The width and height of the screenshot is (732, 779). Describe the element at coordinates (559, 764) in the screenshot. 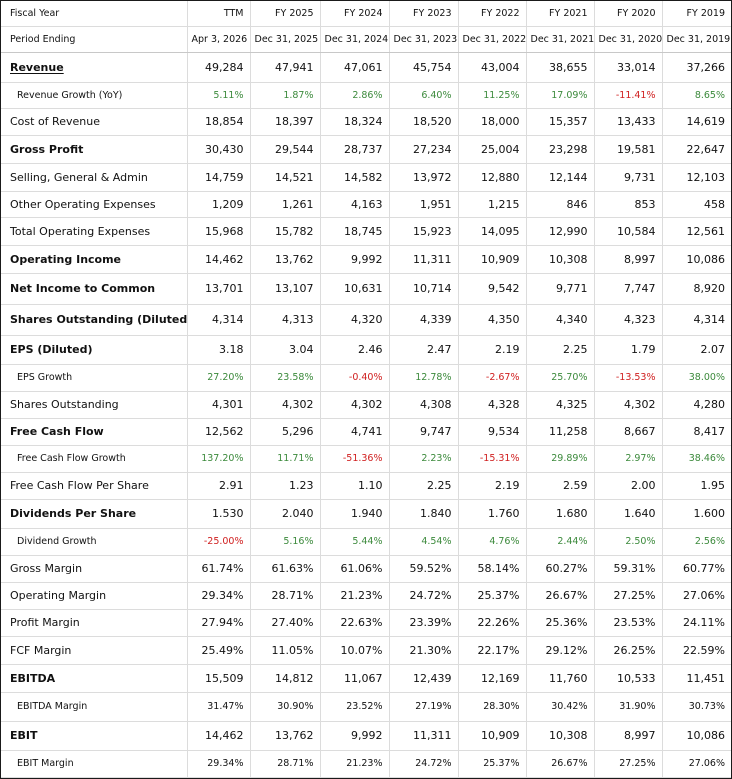

I see `cell-value: 26.67%` at that location.